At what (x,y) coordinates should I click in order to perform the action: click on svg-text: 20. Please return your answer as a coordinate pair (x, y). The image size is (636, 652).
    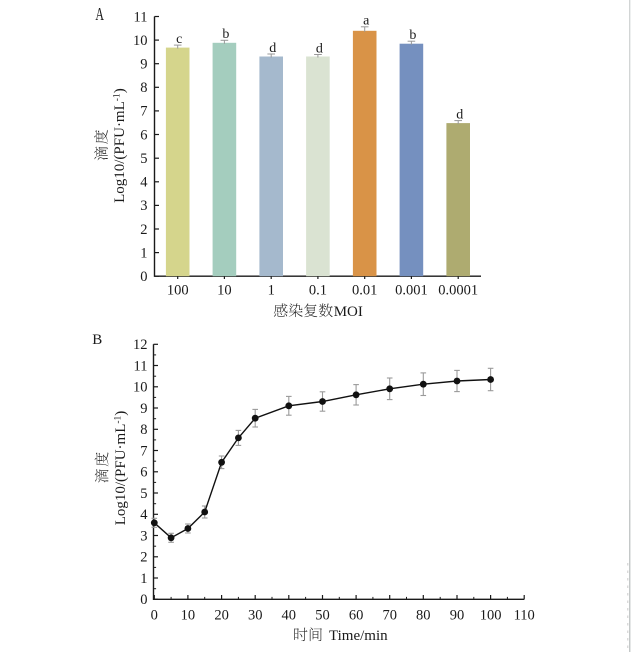
    Looking at the image, I should click on (221, 616).